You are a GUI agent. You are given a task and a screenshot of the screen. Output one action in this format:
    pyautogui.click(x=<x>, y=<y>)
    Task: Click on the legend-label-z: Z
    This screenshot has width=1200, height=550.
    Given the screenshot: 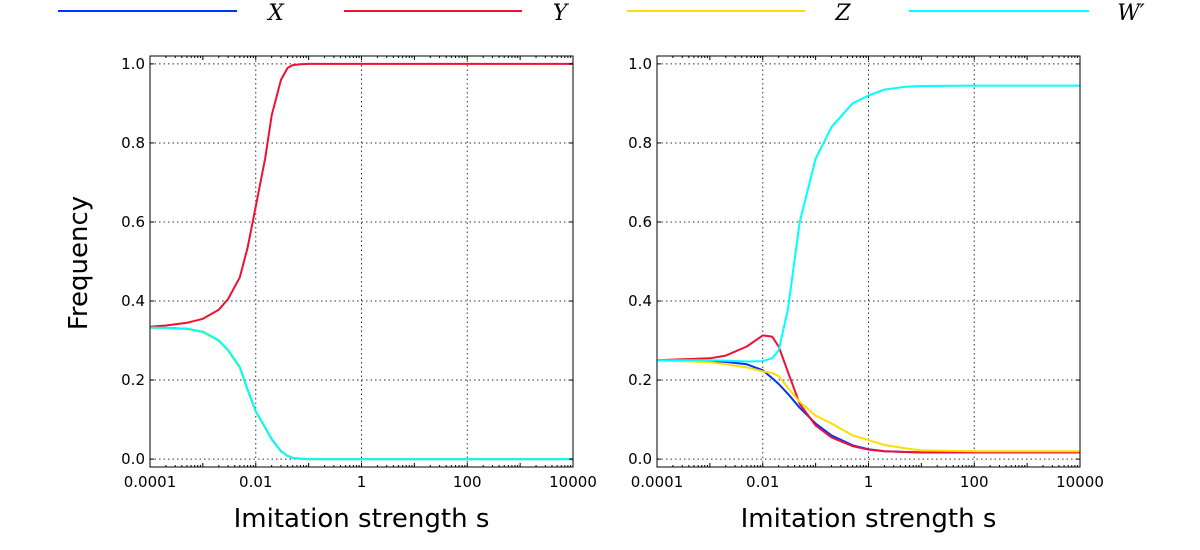 What is the action you would take?
    pyautogui.click(x=842, y=13)
    